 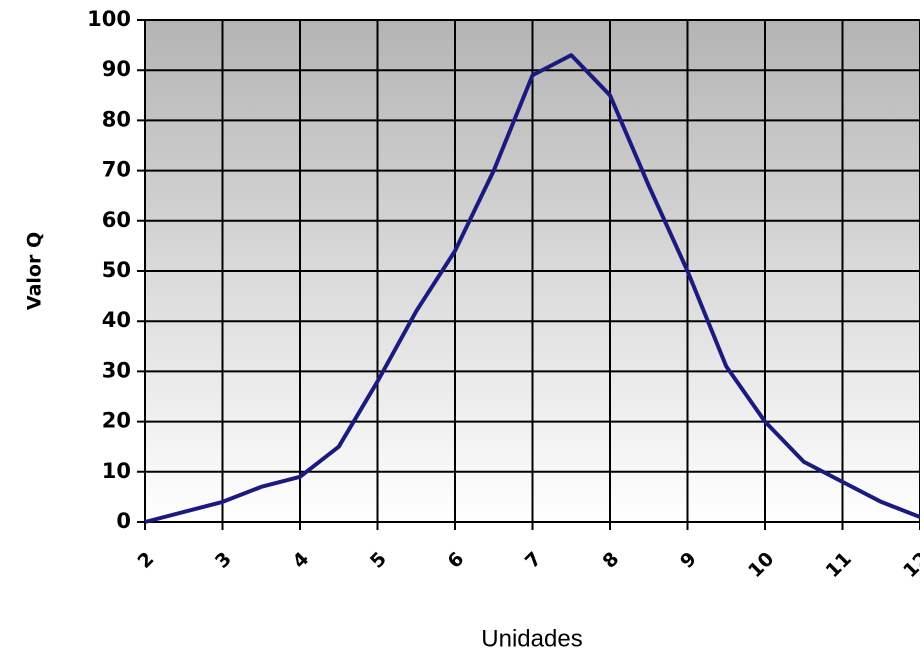 What do you see at coordinates (109, 19) in the screenshot?
I see `y-tick-label: 100` at bounding box center [109, 19].